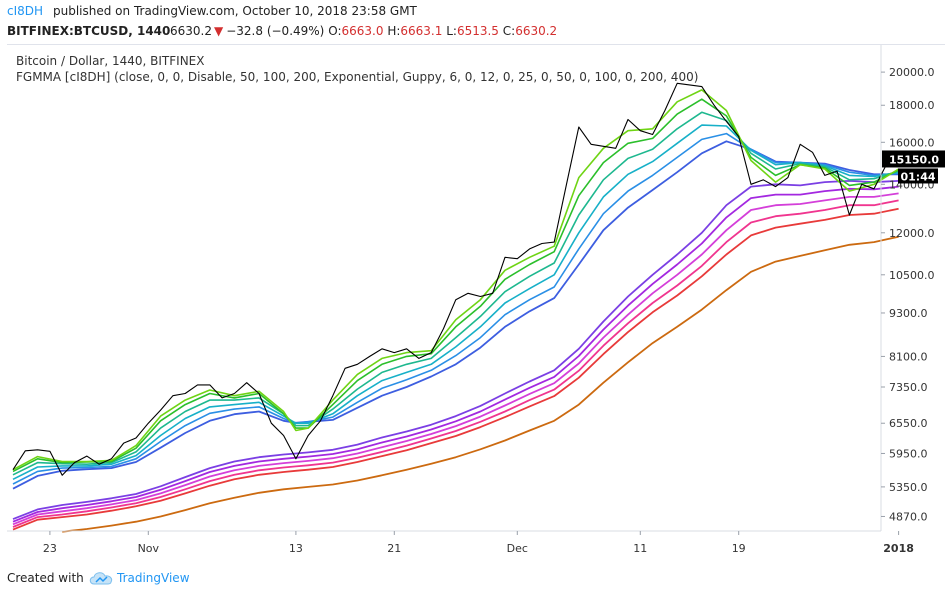 This screenshot has height=596, width=945. I want to click on countdown-badge-text: 01:44, so click(917, 176).